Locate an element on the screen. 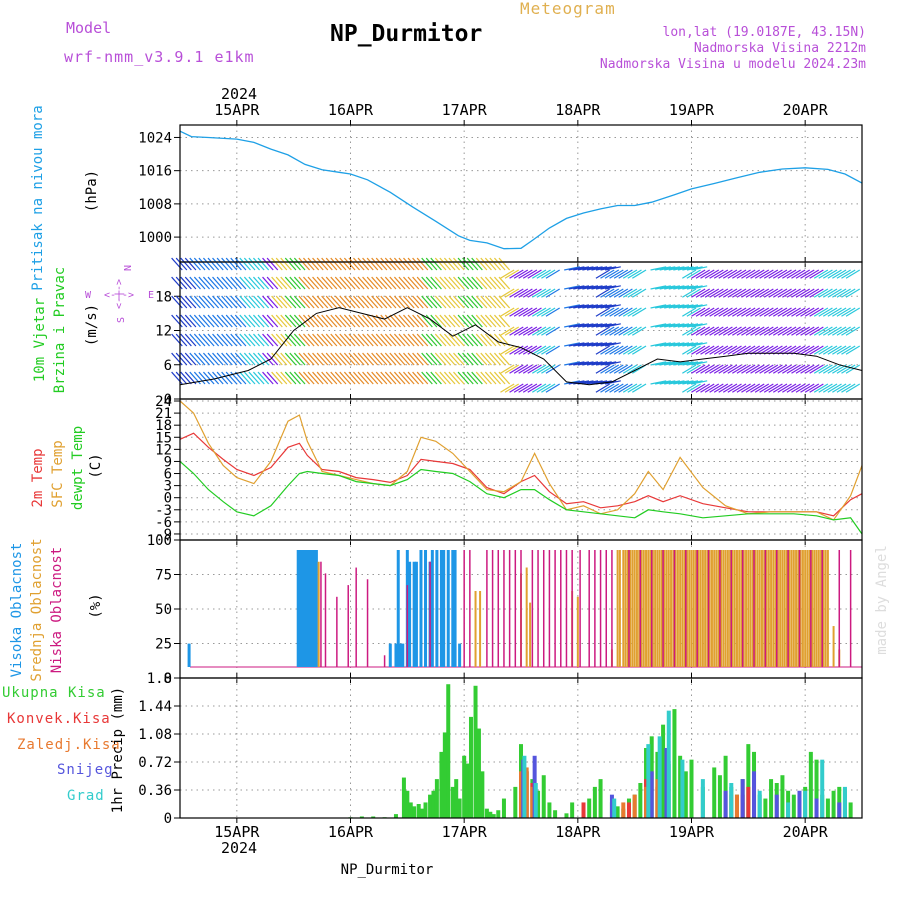 The image size is (900, 900). temp-ytick-label: 0 is located at coordinates (168, 499).